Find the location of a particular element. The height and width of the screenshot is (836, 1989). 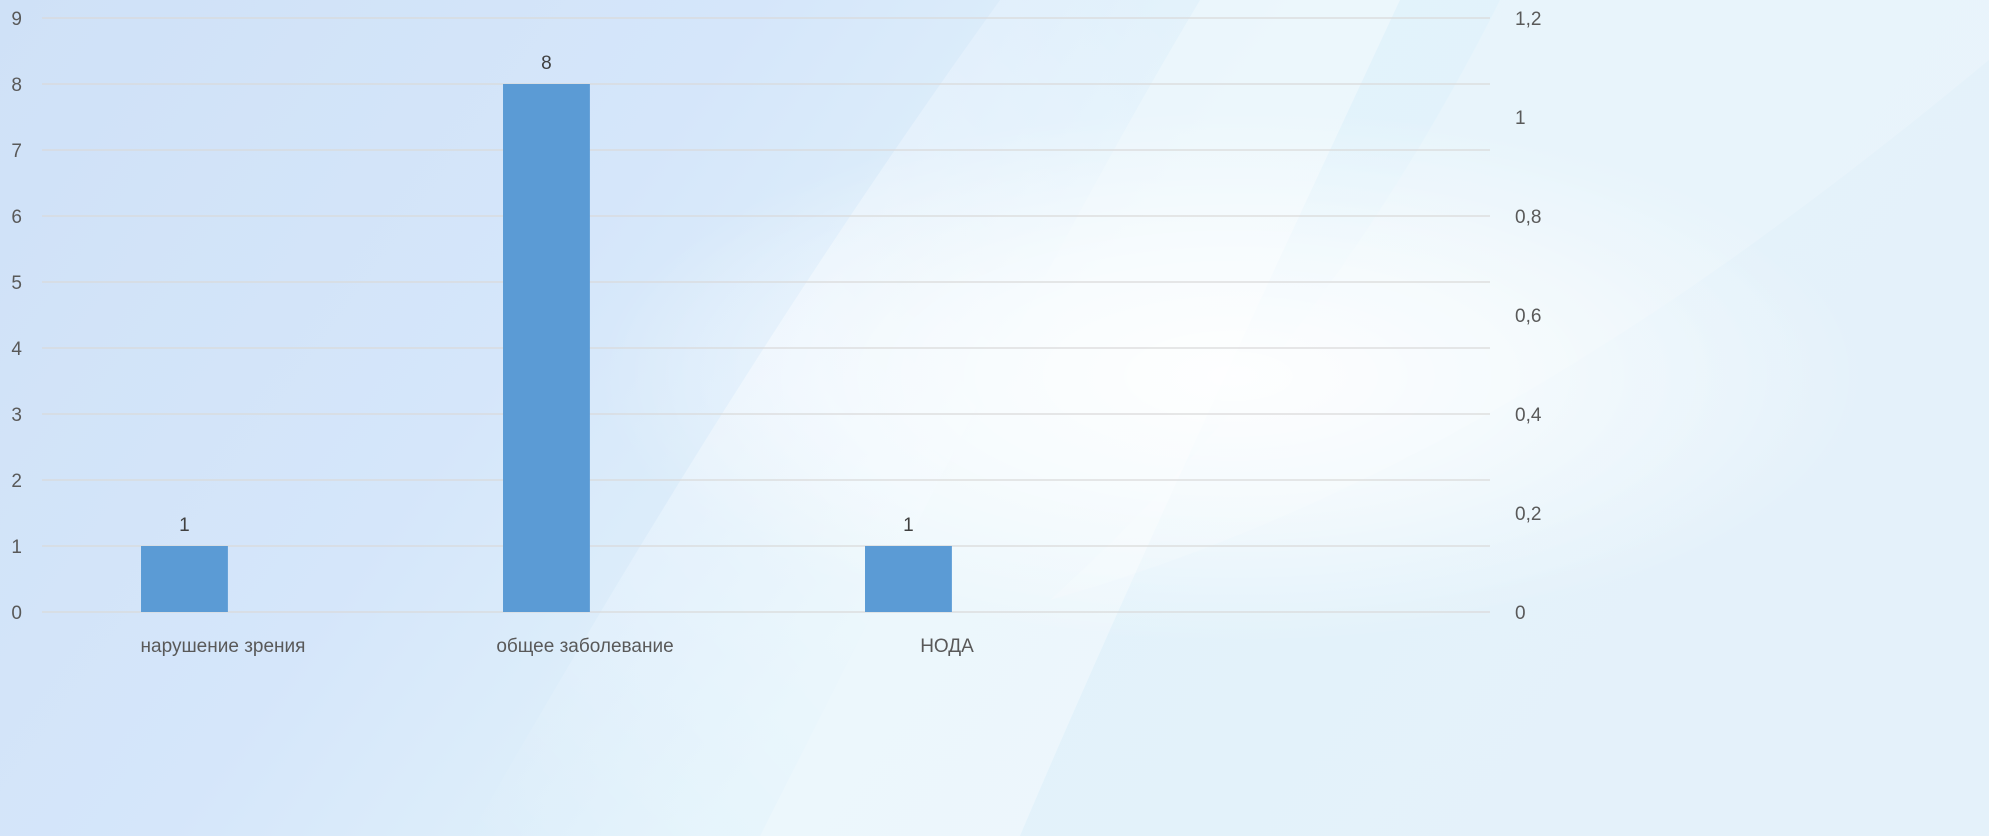

x-axis: нарушение зрения общее заболевание НОДА is located at coordinates (558, 646).